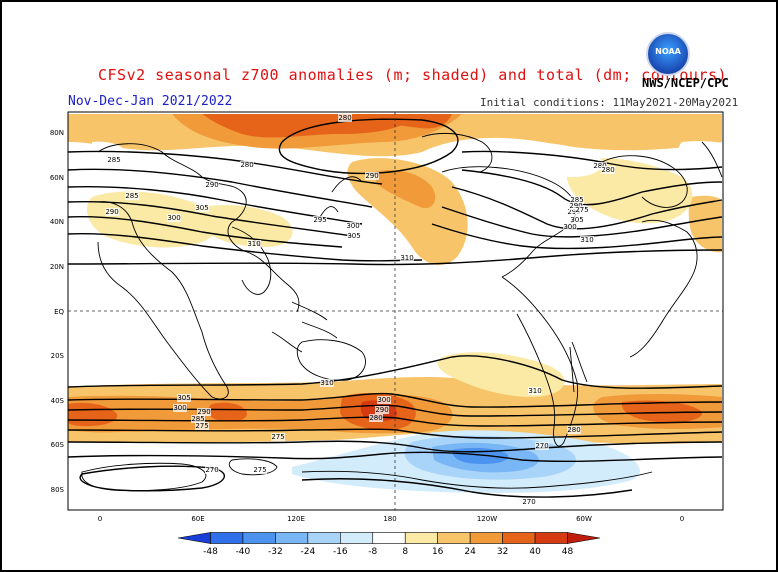 Image resolution: width=778 pixels, height=572 pixels. What do you see at coordinates (584, 519) in the screenshot?
I see `lon-label: 60W` at bounding box center [584, 519].